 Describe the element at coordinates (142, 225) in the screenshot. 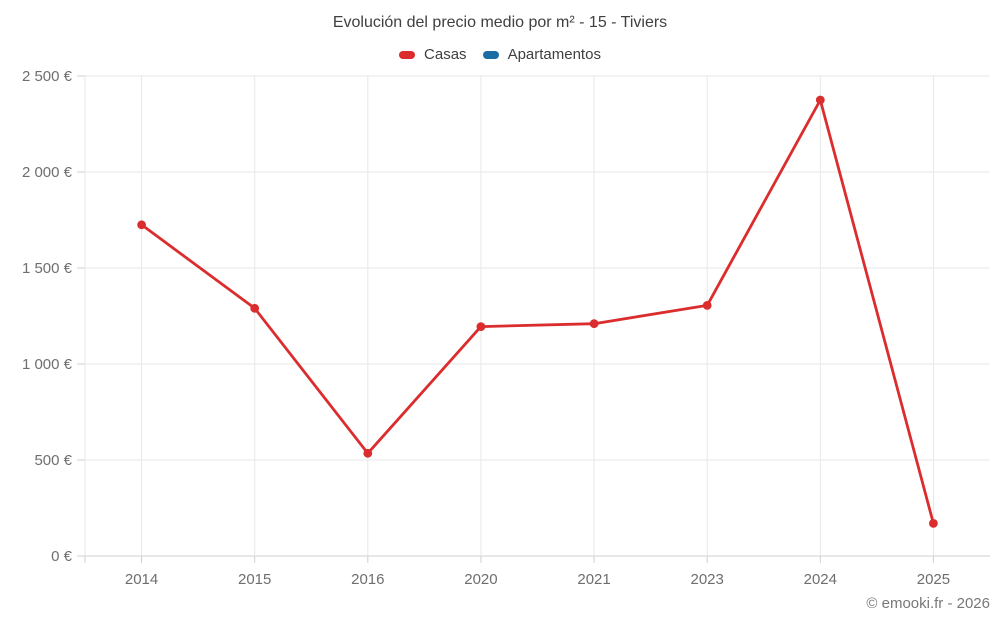

I see `data-point-casas-2014` at that location.